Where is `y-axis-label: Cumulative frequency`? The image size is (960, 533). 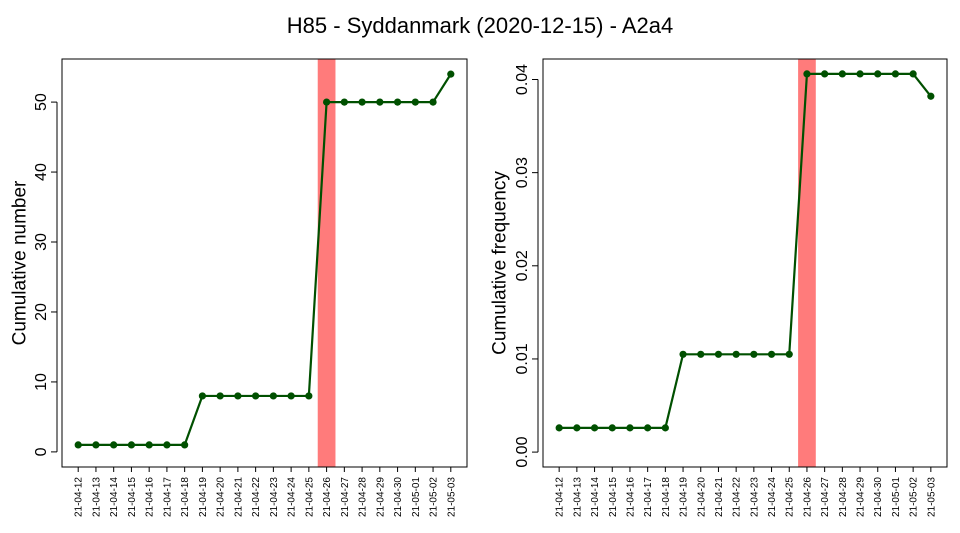
y-axis-label: Cumulative frequency is located at coordinates (500, 263).